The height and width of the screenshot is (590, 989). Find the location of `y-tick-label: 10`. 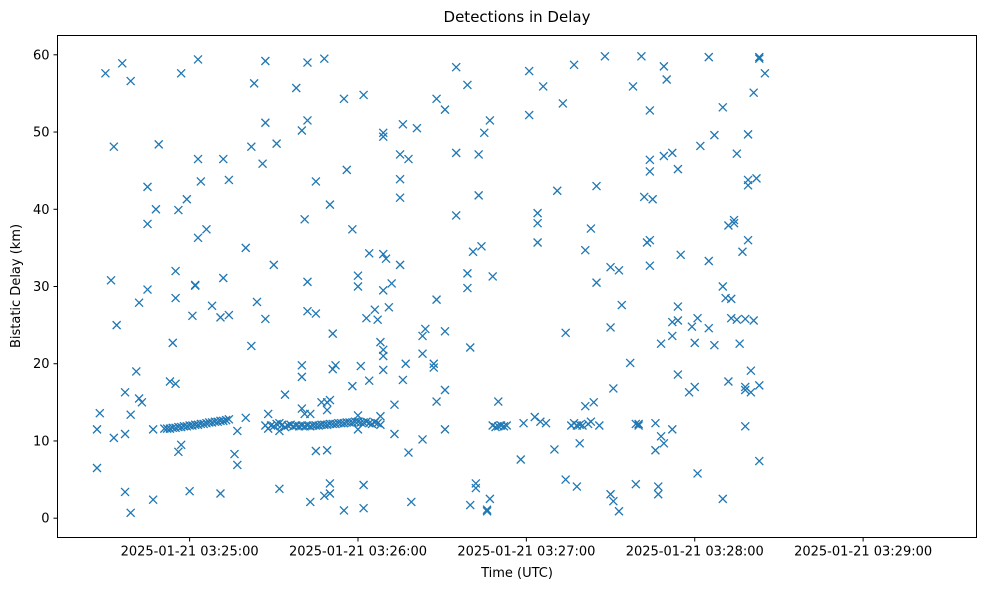

y-tick-label: 10 is located at coordinates (41, 441).